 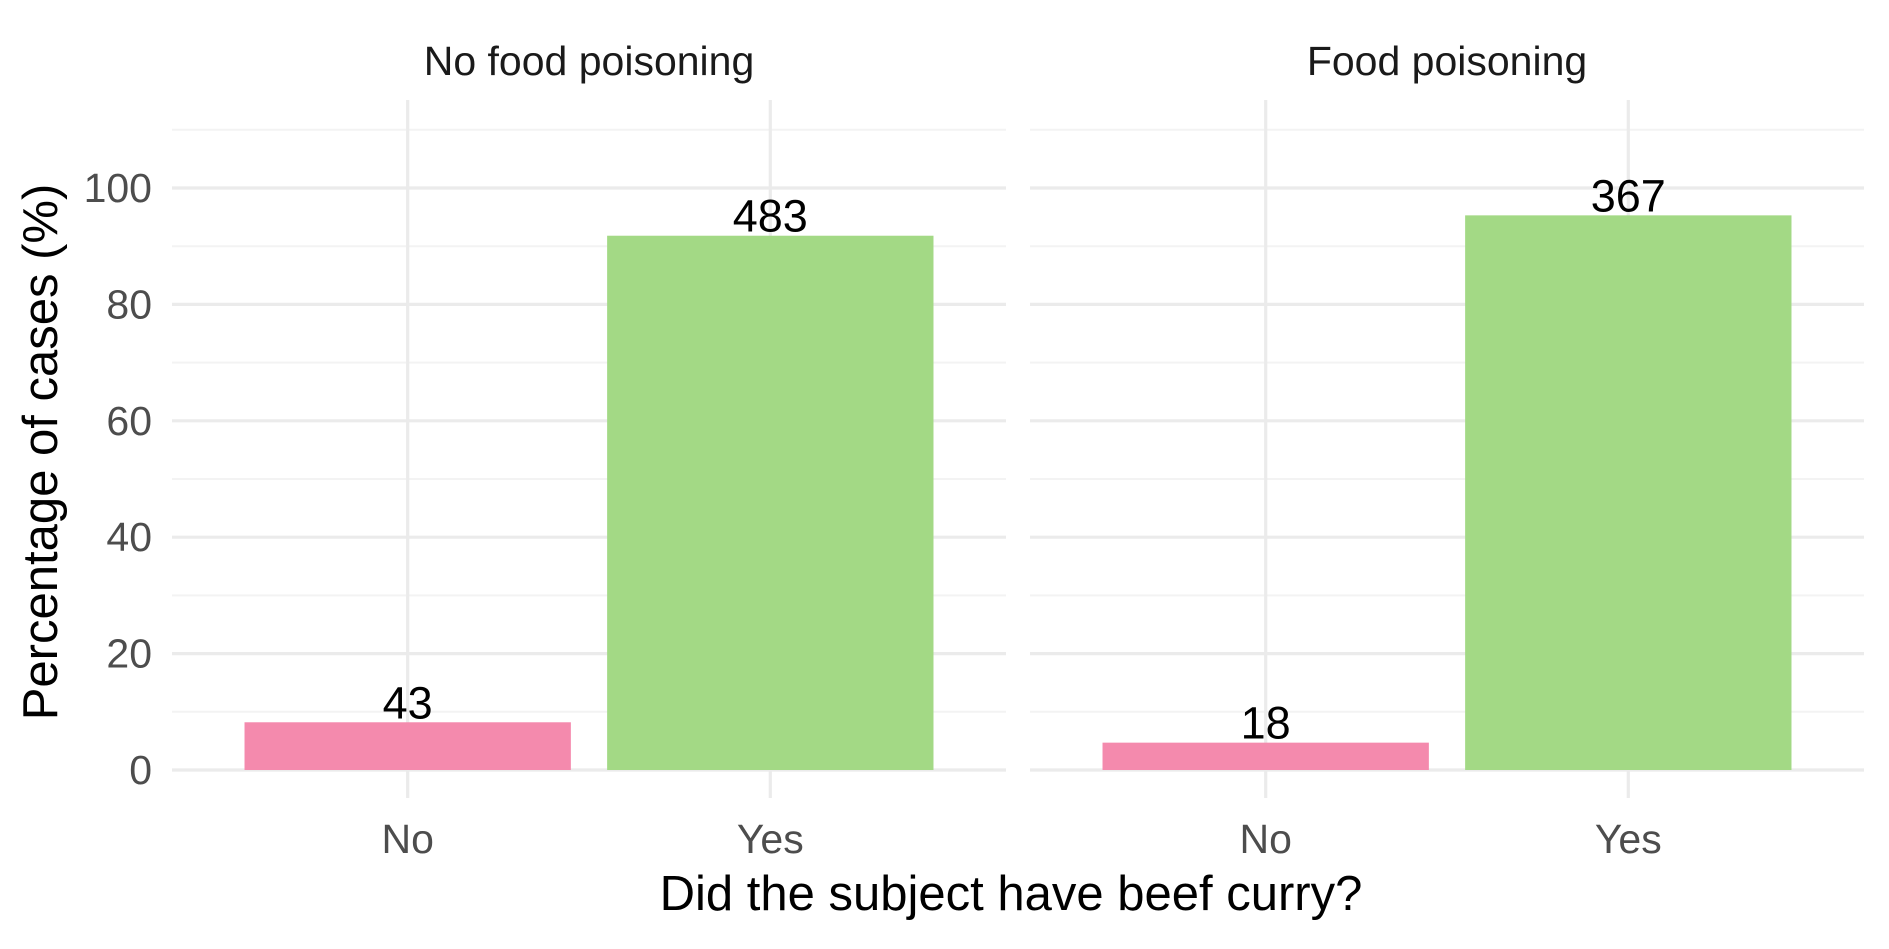 What do you see at coordinates (140, 770) in the screenshot?
I see `y-tick-label: 0` at bounding box center [140, 770].